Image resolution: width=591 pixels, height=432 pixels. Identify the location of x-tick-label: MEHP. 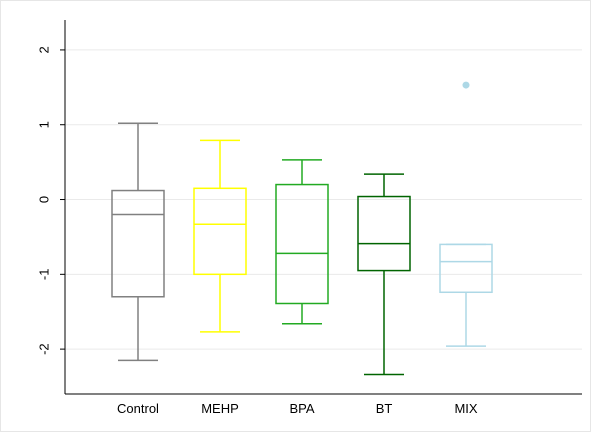
(220, 408).